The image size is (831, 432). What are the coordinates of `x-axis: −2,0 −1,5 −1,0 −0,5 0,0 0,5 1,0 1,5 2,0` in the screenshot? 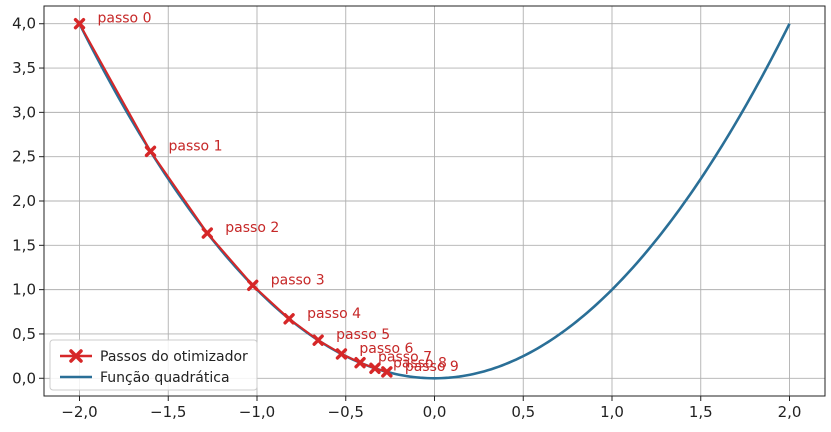 It's located at (431, 408).